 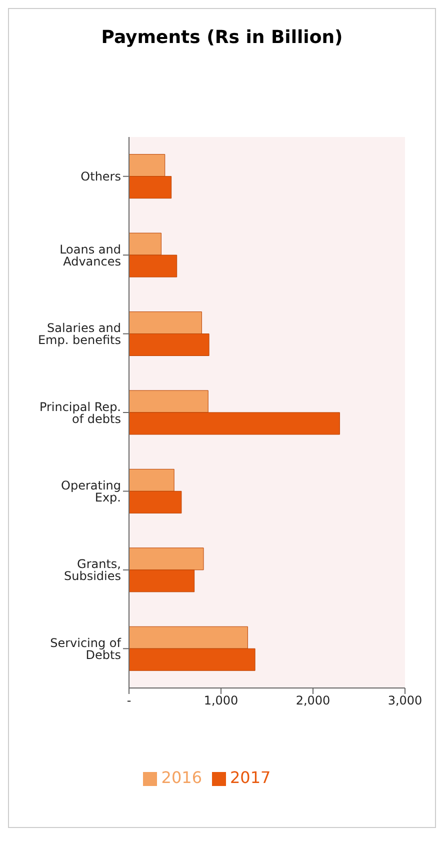 I want to click on x-tick-label: 2,000, so click(x=313, y=701).